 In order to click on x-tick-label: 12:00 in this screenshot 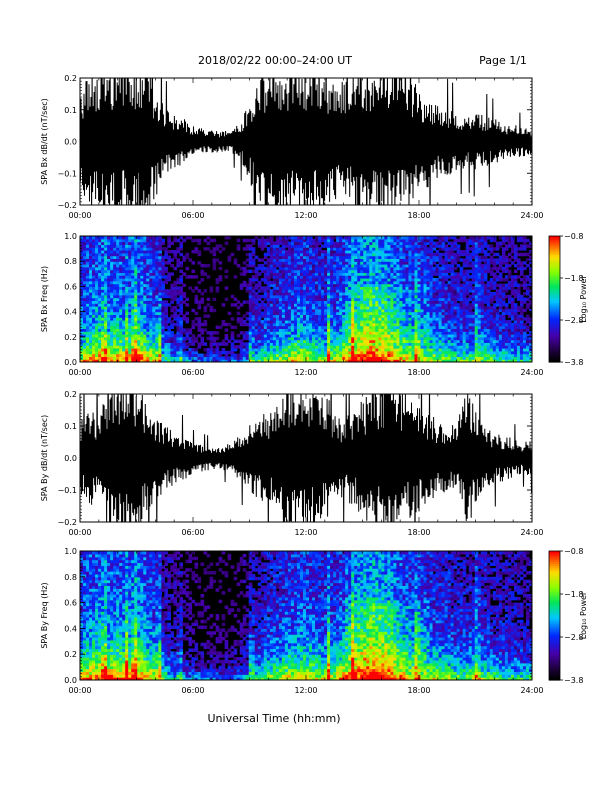, I will do `click(305, 215)`.